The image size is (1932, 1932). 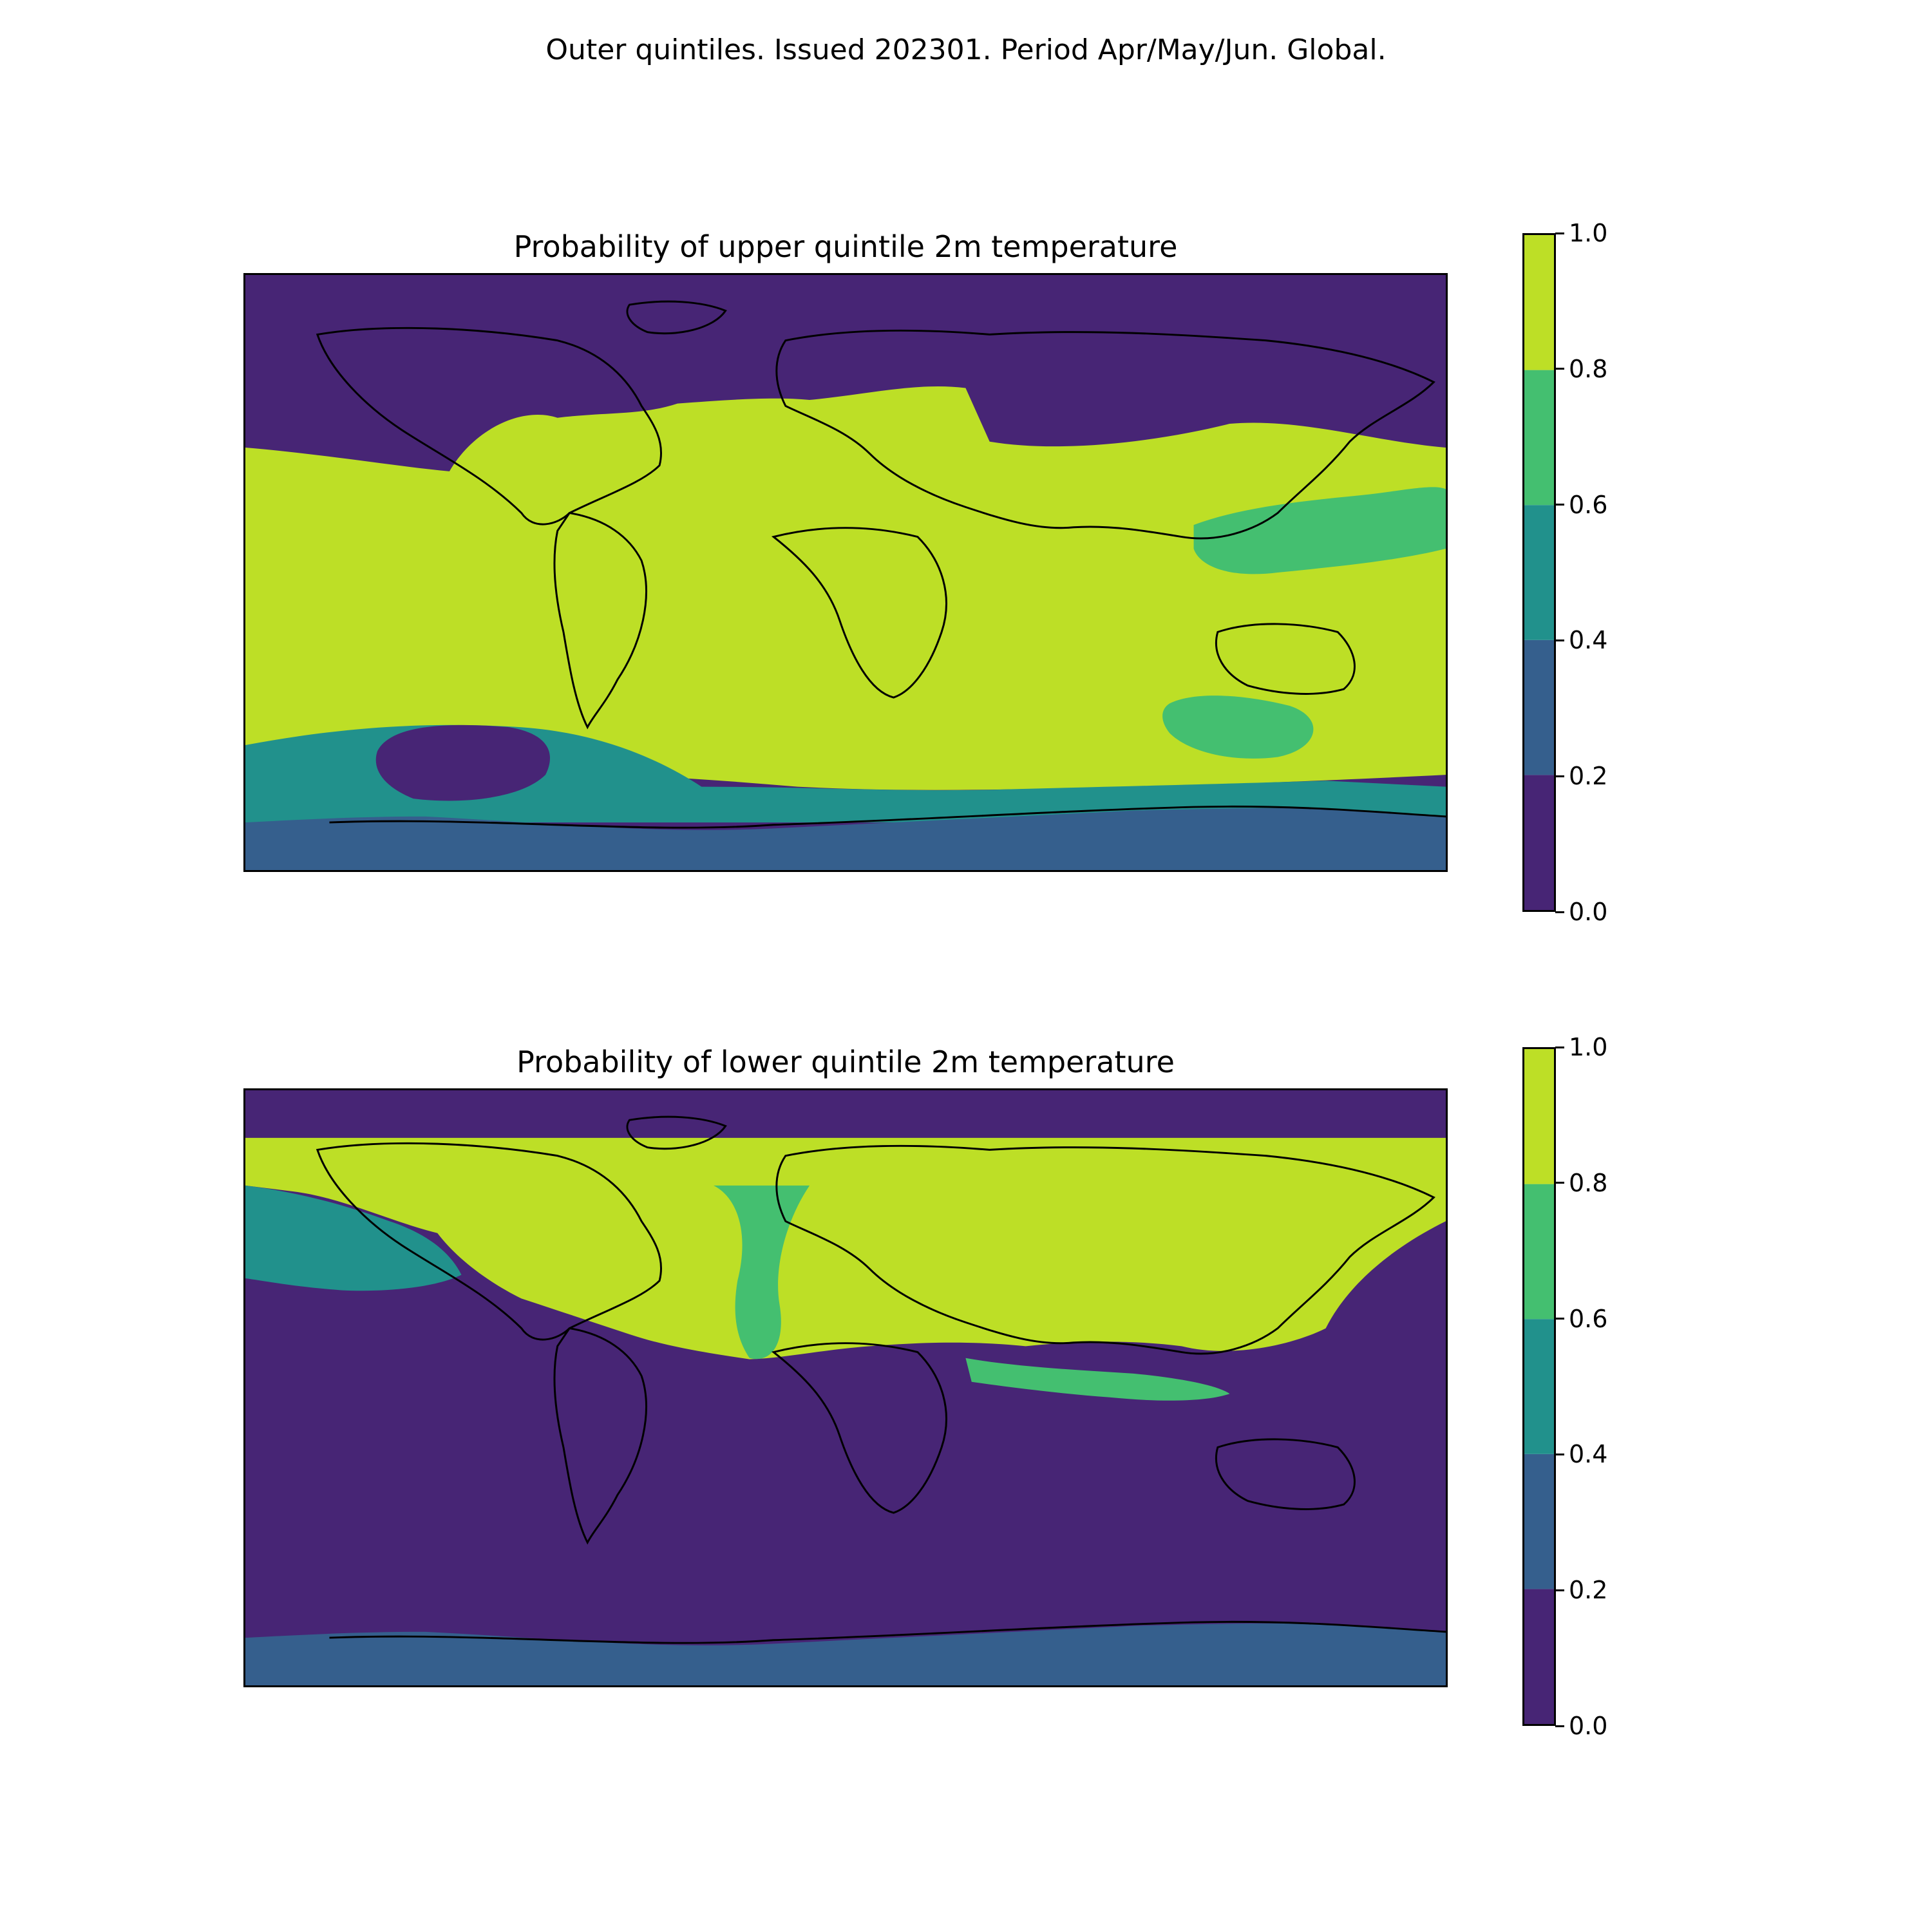 I want to click on contour-region-indian-ocean-patch, so click(x=1238, y=727).